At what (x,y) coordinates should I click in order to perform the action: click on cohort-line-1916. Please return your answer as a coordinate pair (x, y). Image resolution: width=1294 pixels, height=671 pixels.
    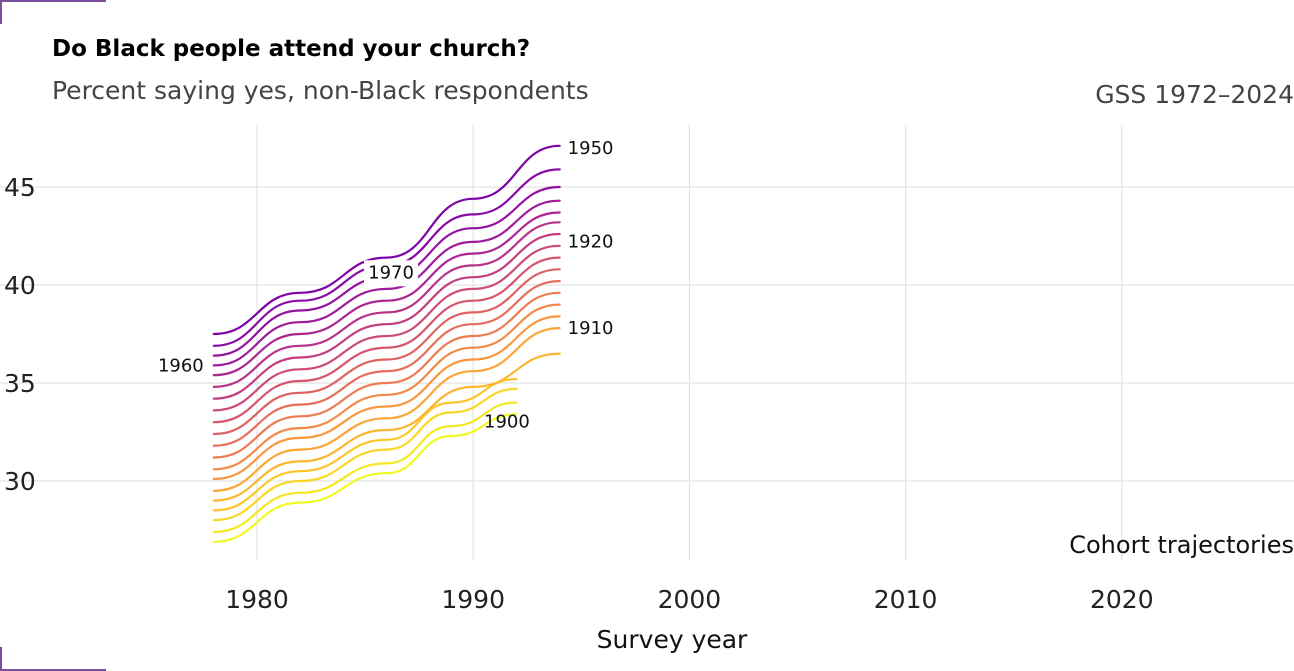
    Looking at the image, I should click on (386, 375).